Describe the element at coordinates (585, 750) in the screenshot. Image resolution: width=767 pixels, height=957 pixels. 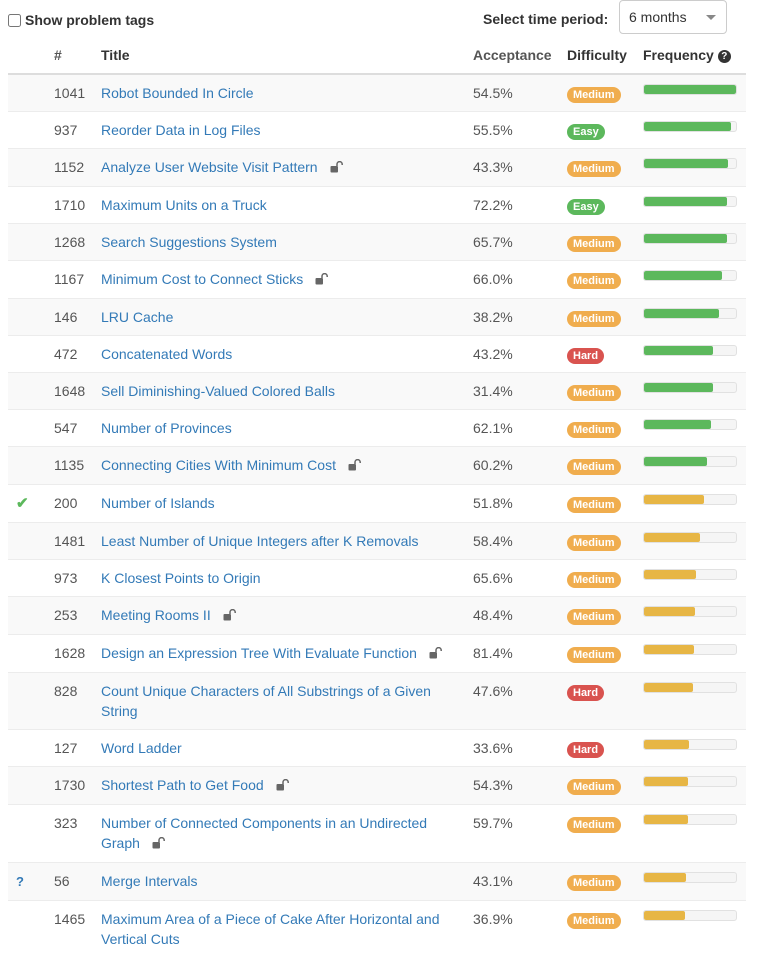
I see `difficulty-badge: Hard` at that location.